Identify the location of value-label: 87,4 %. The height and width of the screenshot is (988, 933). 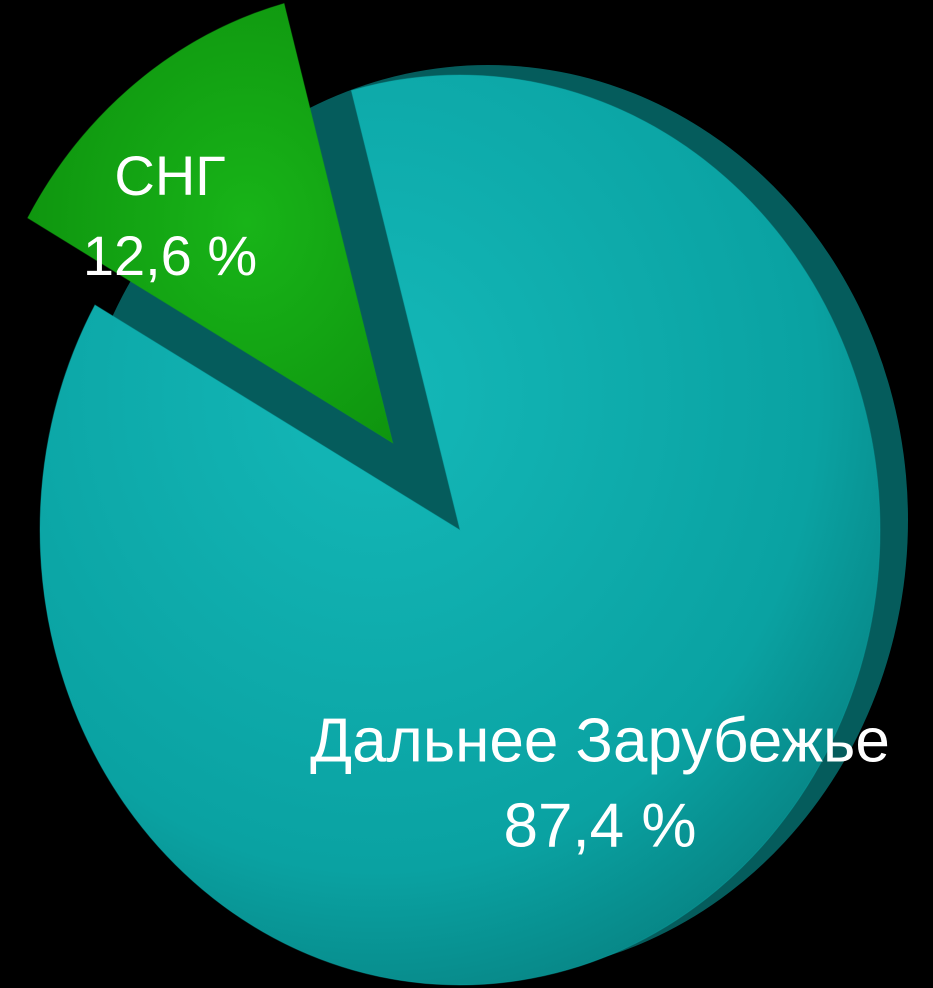
(599, 825).